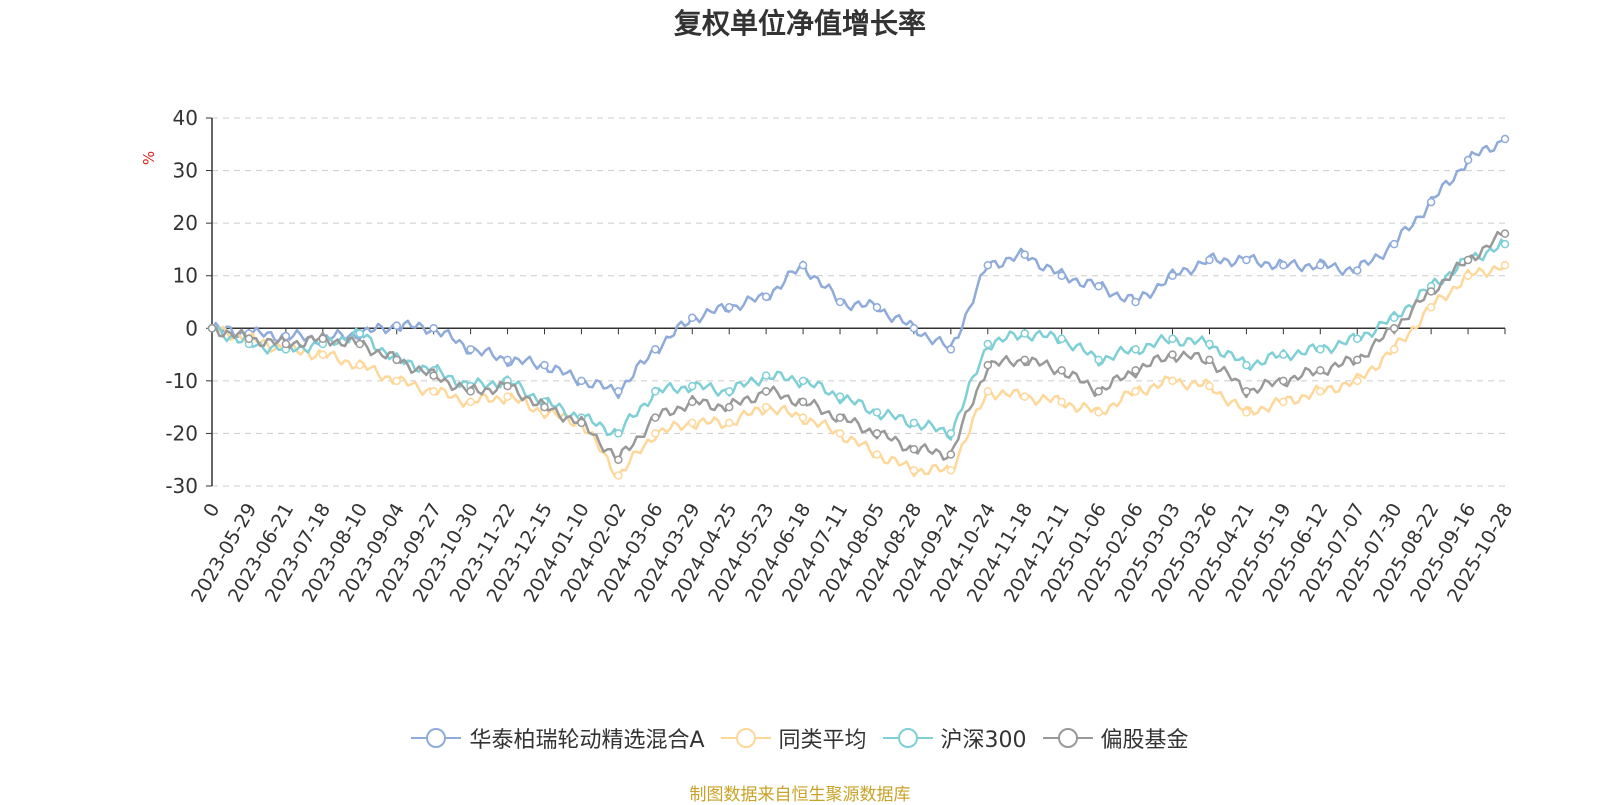 The width and height of the screenshot is (1600, 805). Describe the element at coordinates (181, 433) in the screenshot. I see `y-tick-label: -20` at that location.